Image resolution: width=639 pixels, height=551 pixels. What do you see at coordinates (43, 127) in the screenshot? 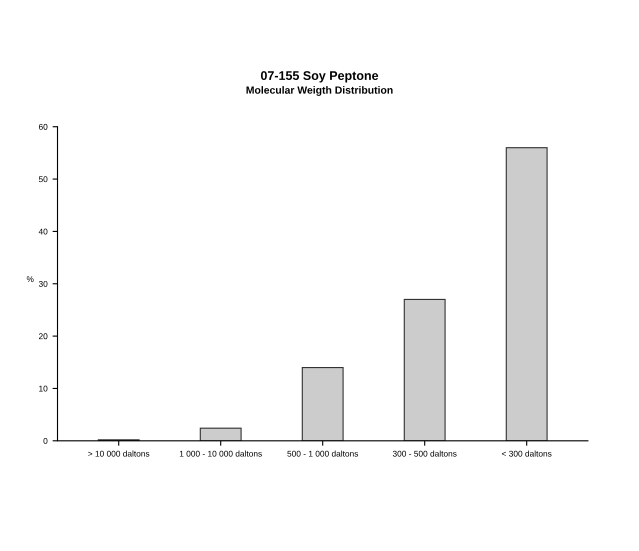
I see `y-tick-label: 60` at bounding box center [43, 127].